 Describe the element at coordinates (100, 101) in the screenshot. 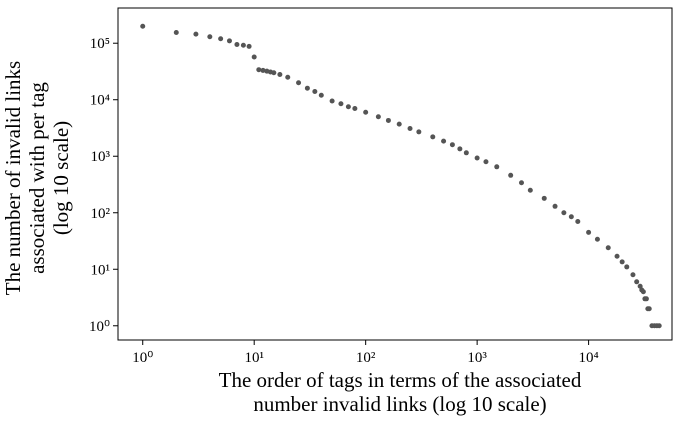

I see `y-tick-label: 10⁴` at that location.